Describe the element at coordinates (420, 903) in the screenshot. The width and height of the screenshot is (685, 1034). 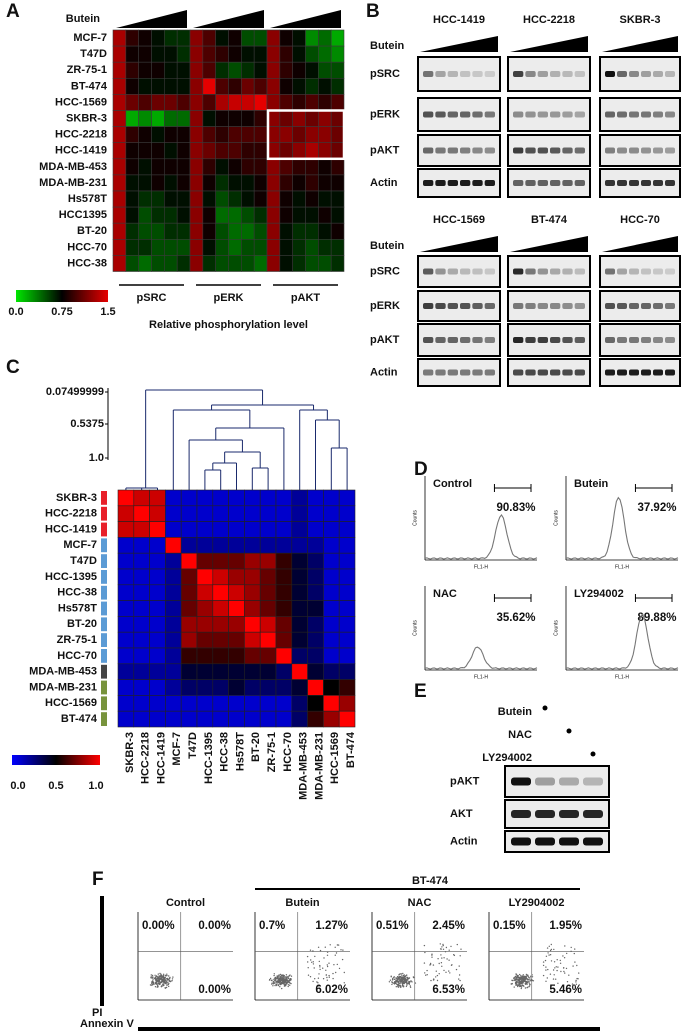
I see `label: NAC` at that location.